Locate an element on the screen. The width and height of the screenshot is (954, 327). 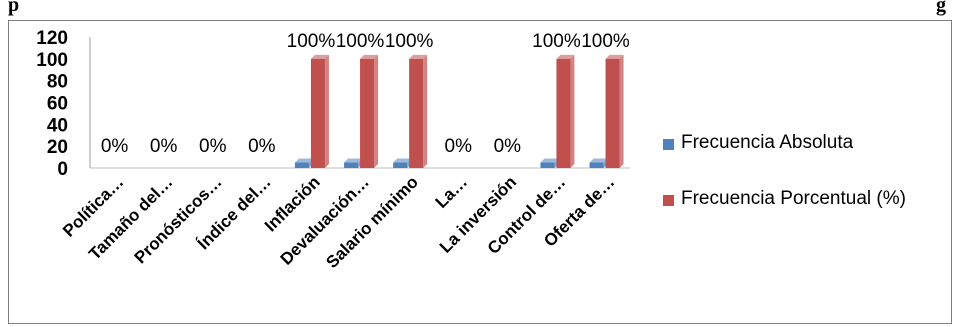
y-tick-label: 20 is located at coordinates (57, 147).